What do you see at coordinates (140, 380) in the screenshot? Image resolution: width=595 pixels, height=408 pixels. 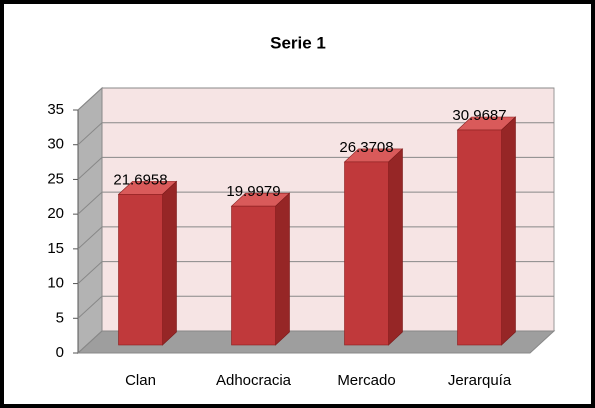 I see `x-tick-label: Clan` at bounding box center [140, 380].